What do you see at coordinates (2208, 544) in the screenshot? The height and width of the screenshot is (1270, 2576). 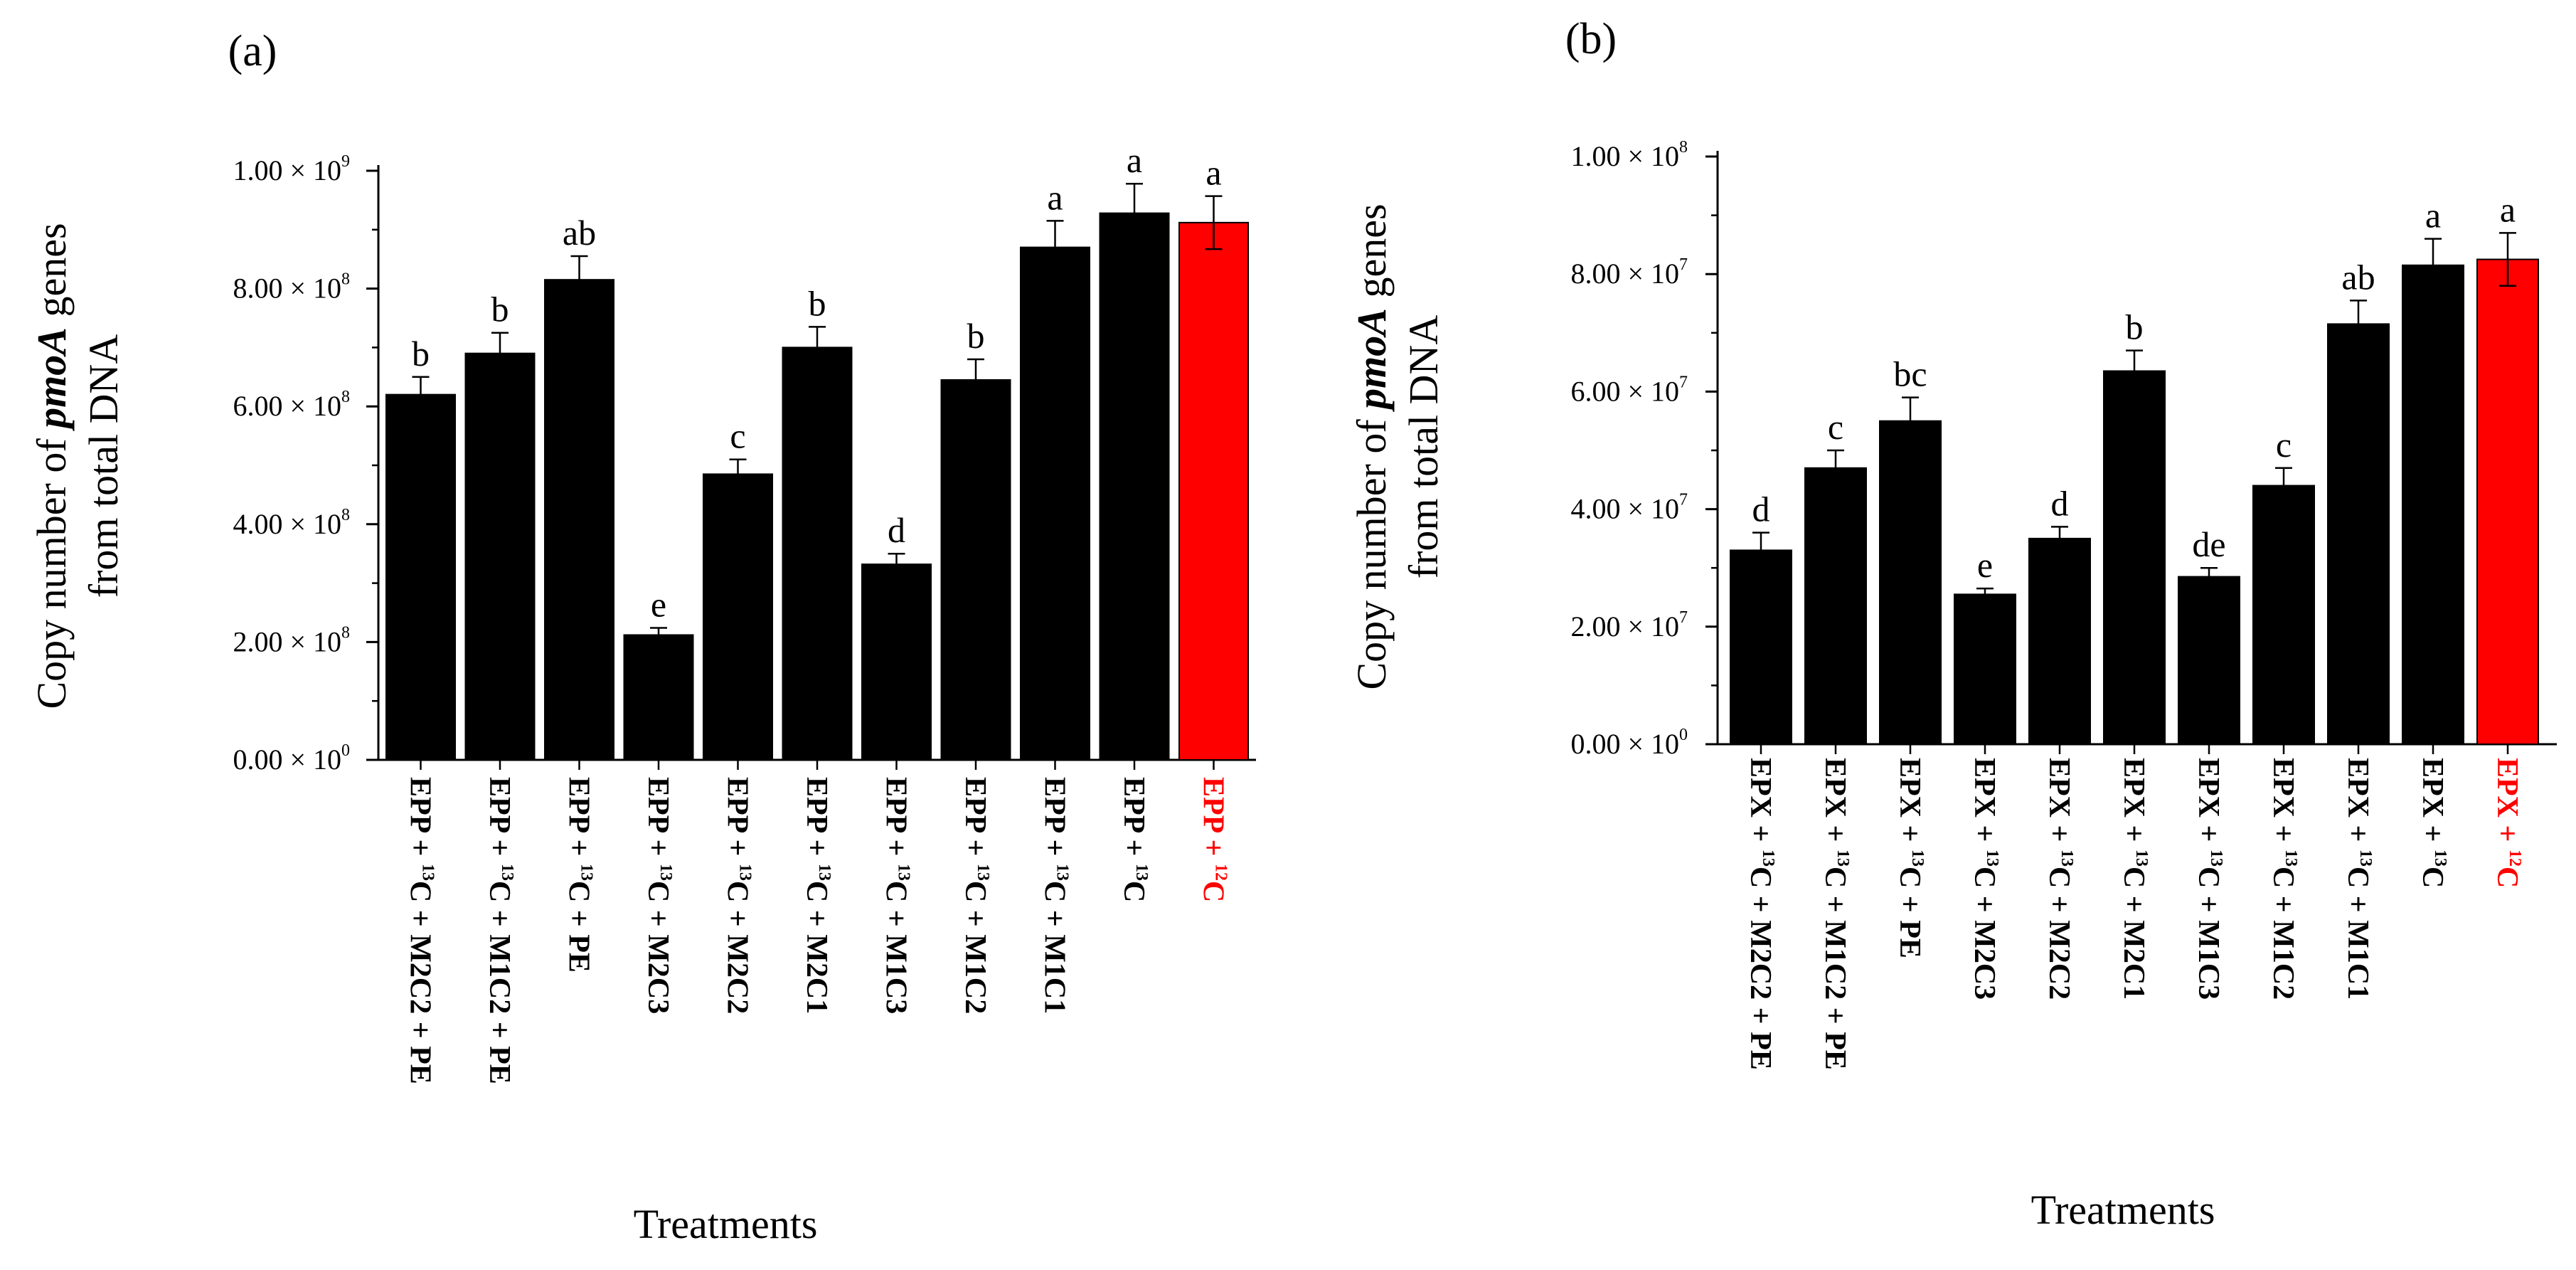 I see `significance-letter: de` at bounding box center [2208, 544].